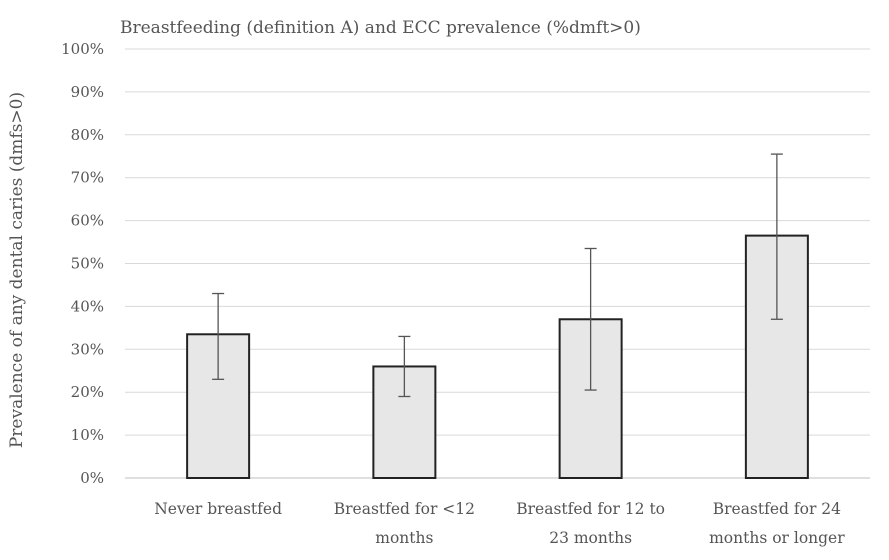  What do you see at coordinates (82, 49) in the screenshot?
I see `y-tick-label: 100%` at bounding box center [82, 49].